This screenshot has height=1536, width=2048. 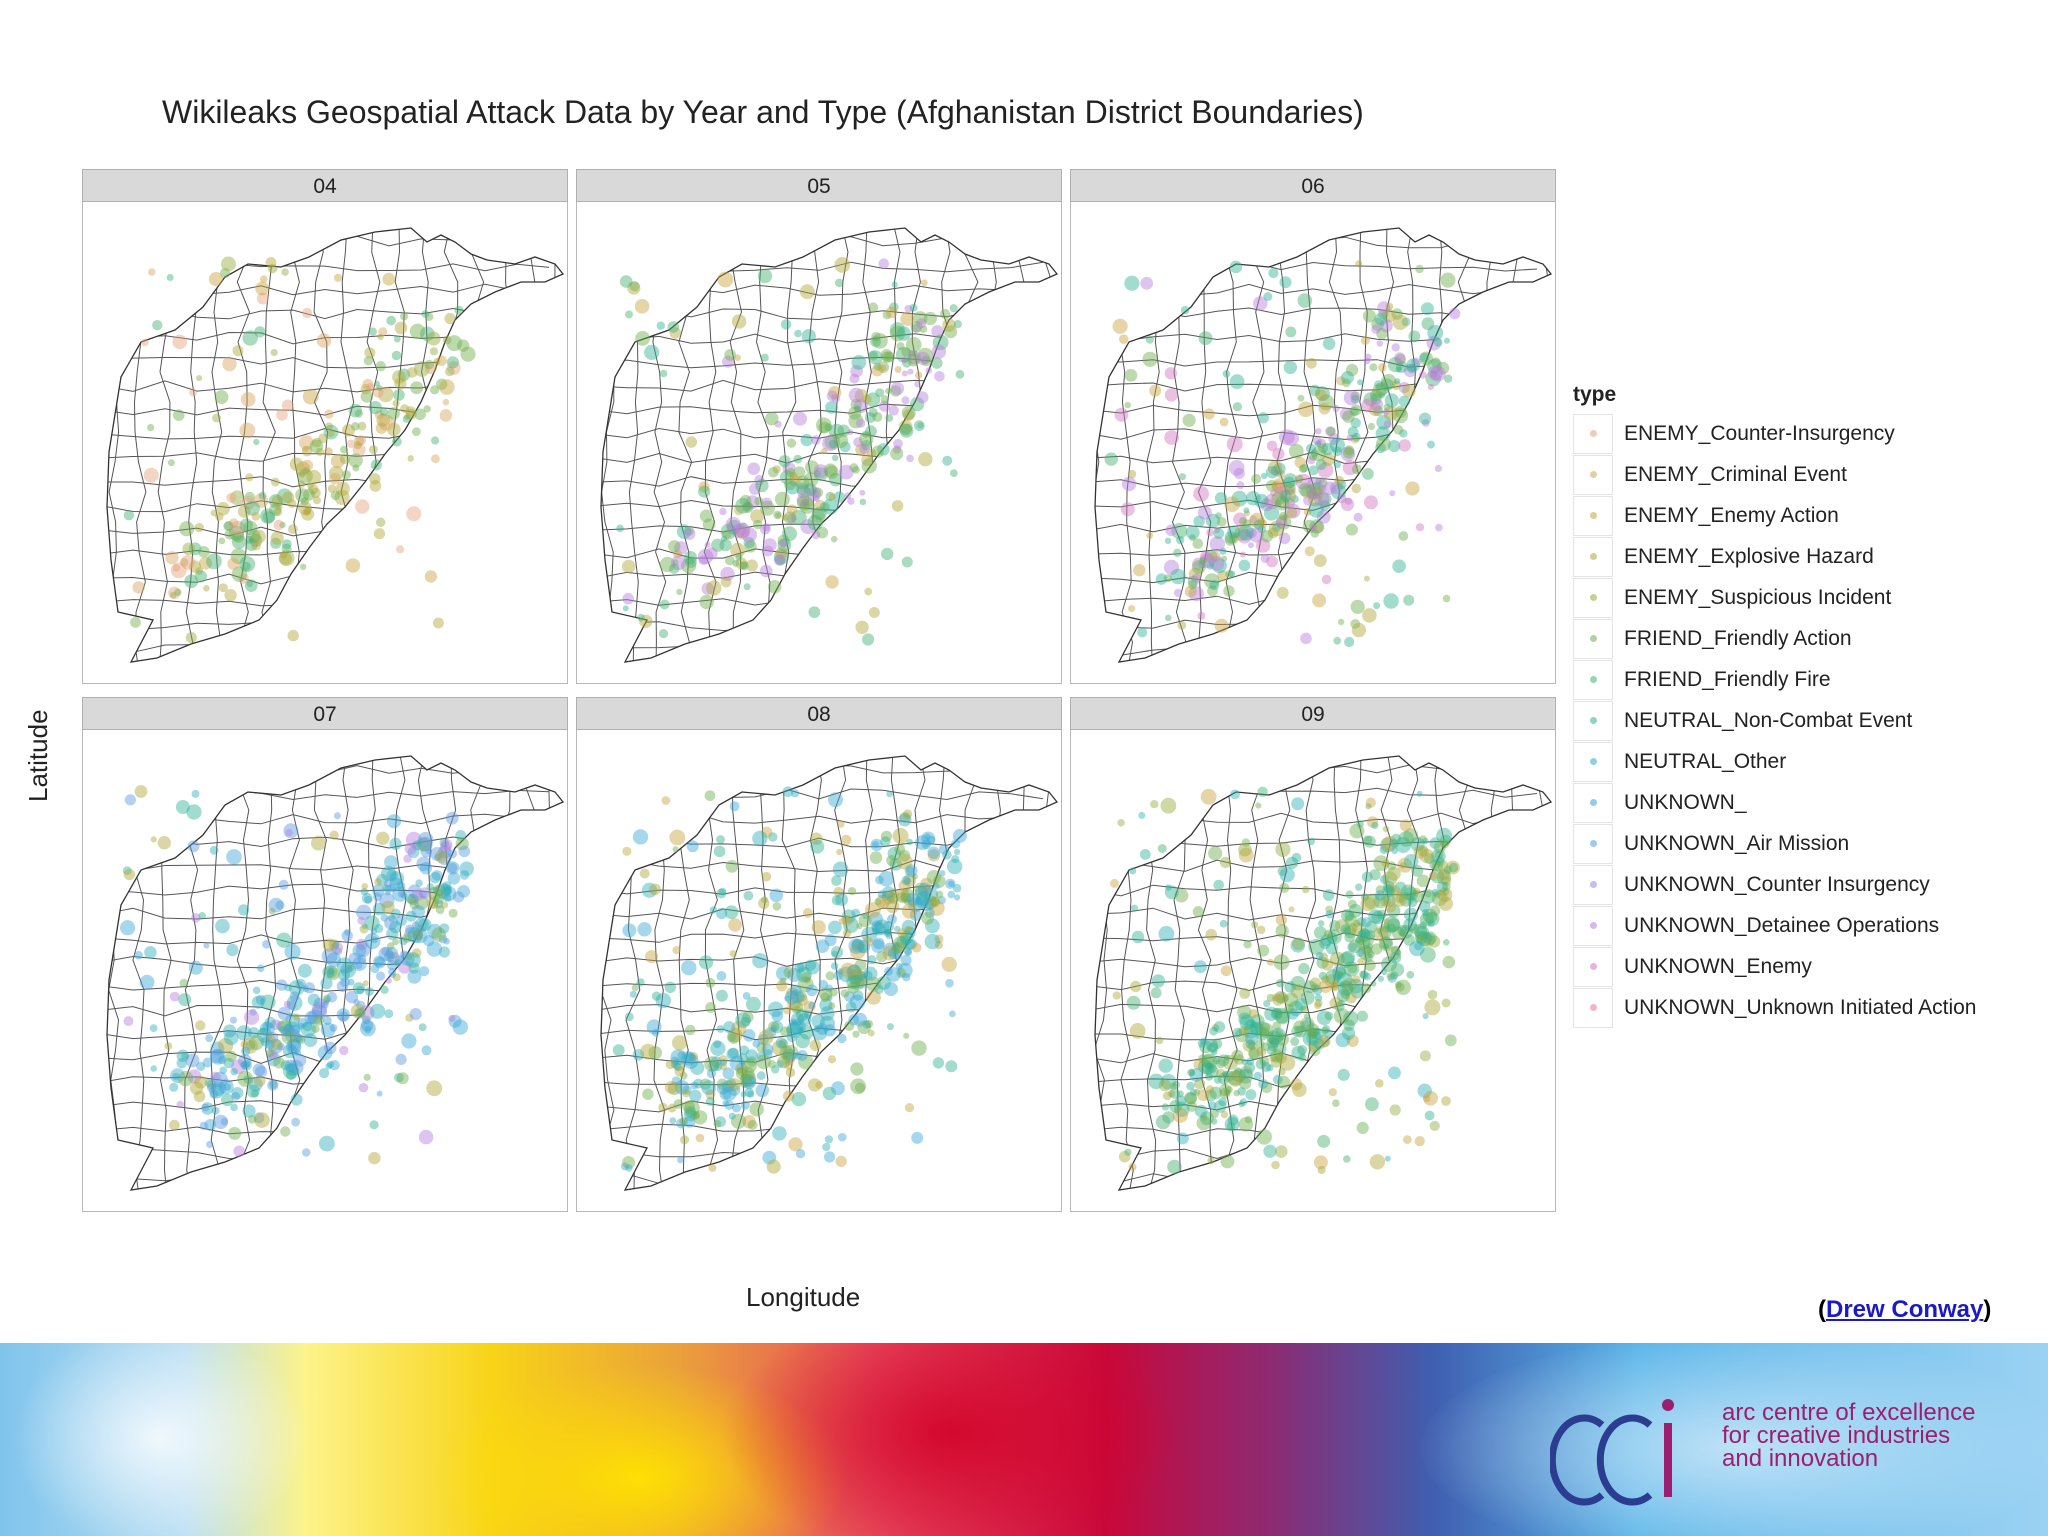 I want to click on credit-link: Drew Conway, so click(x=1905, y=1309).